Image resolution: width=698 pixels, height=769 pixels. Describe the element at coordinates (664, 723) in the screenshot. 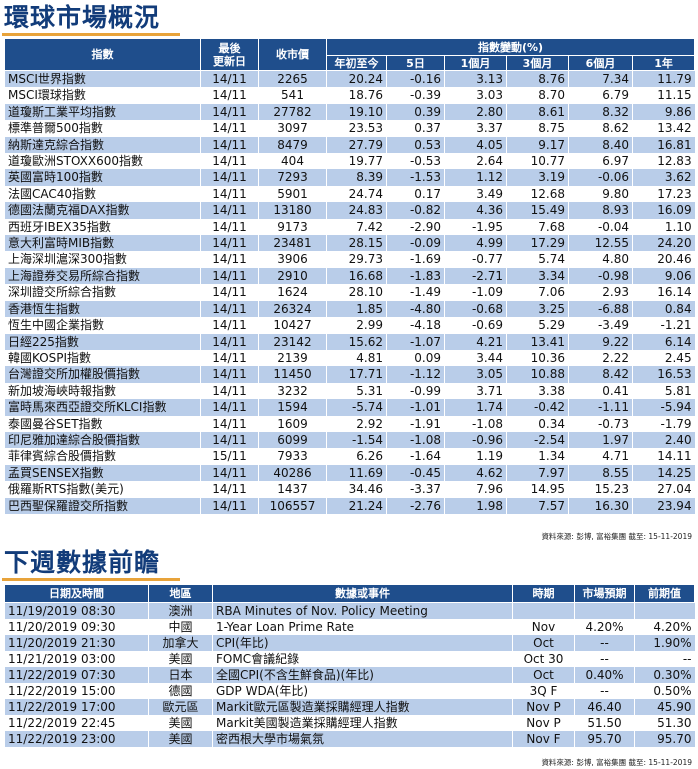

I see `event-previous: 51.30` at that location.